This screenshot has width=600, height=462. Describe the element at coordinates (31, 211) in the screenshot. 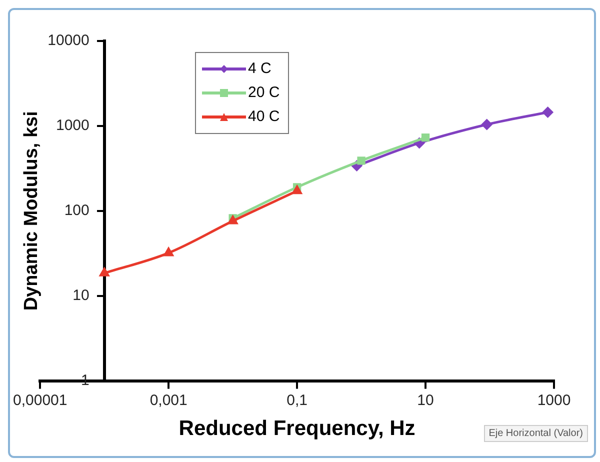

I see `y-axis-title: Dynamic Modulus, ksi` at that location.